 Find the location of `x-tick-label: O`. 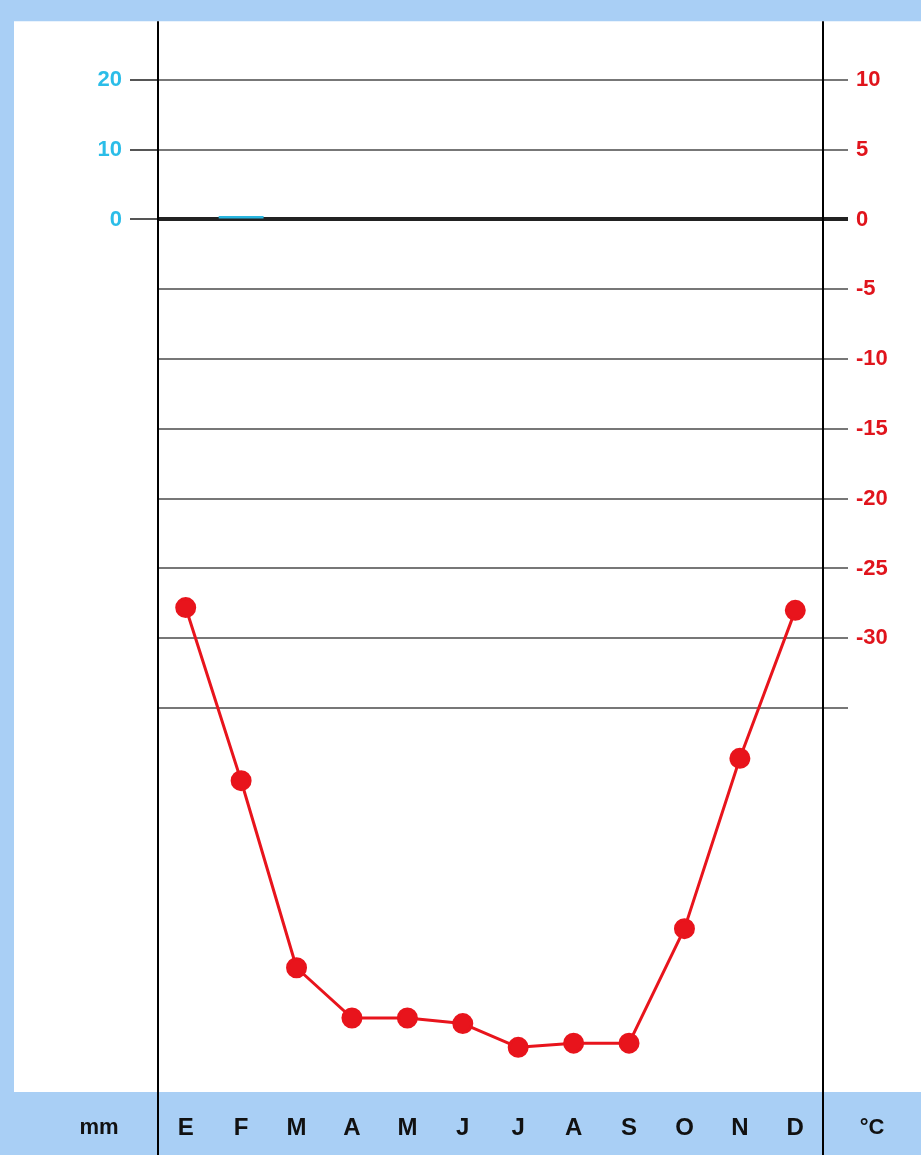

x-tick-label: O is located at coordinates (684, 1127).